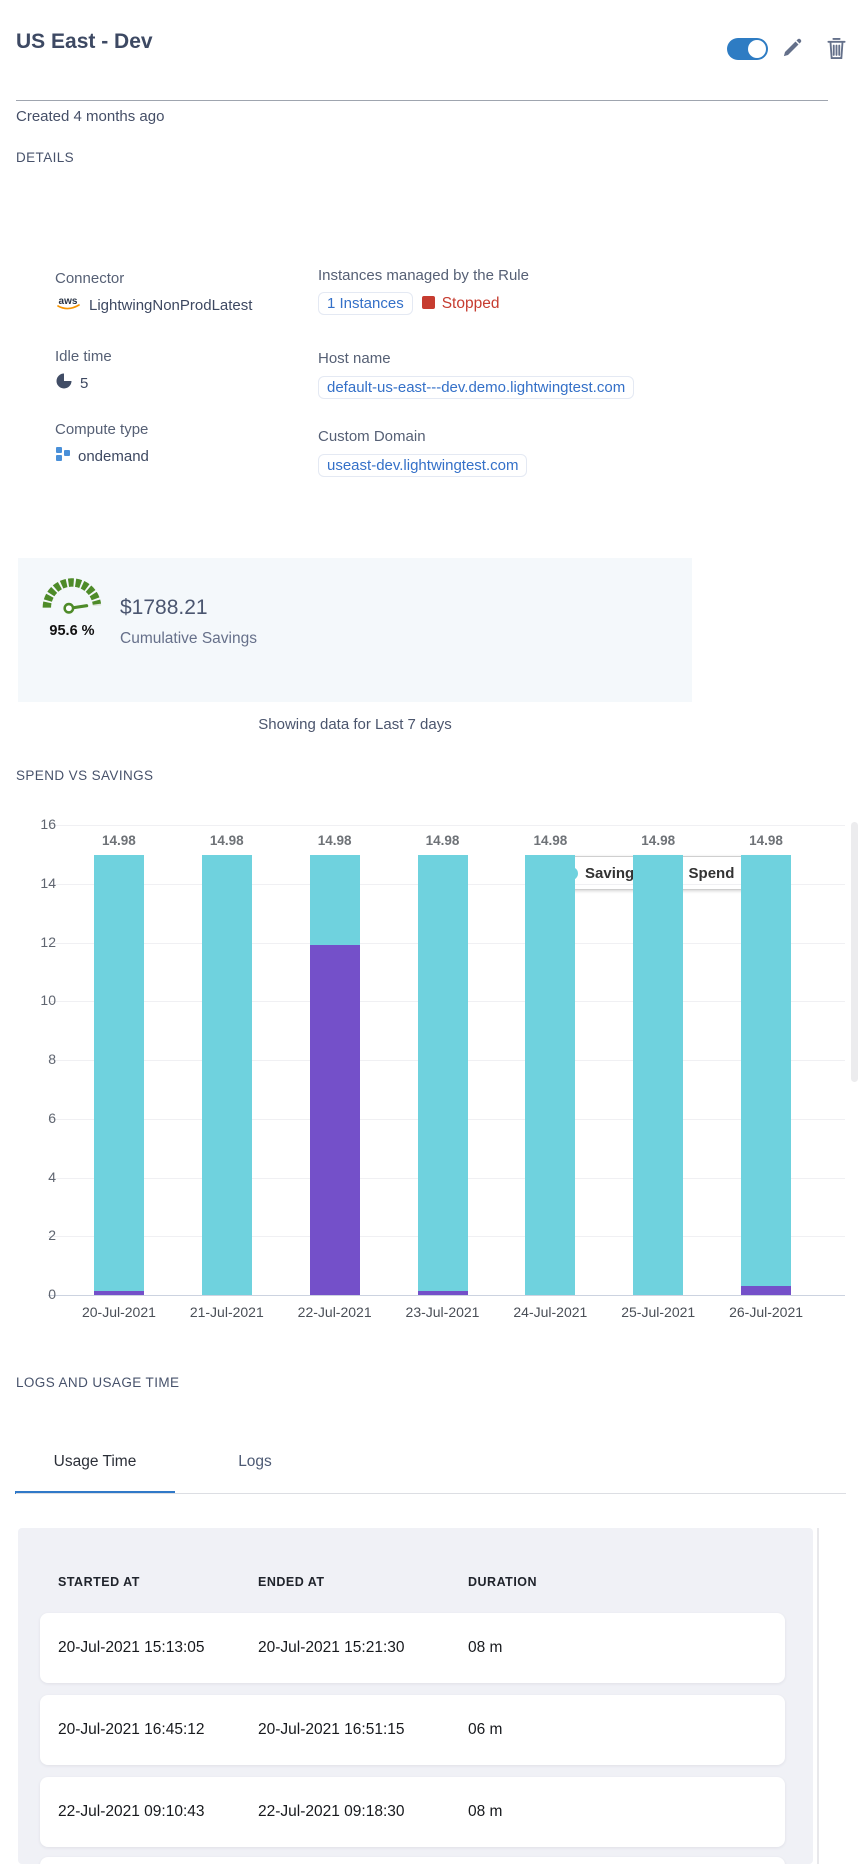  Describe the element at coordinates (446, 1295) in the screenshot. I see `x-axis-line` at that location.